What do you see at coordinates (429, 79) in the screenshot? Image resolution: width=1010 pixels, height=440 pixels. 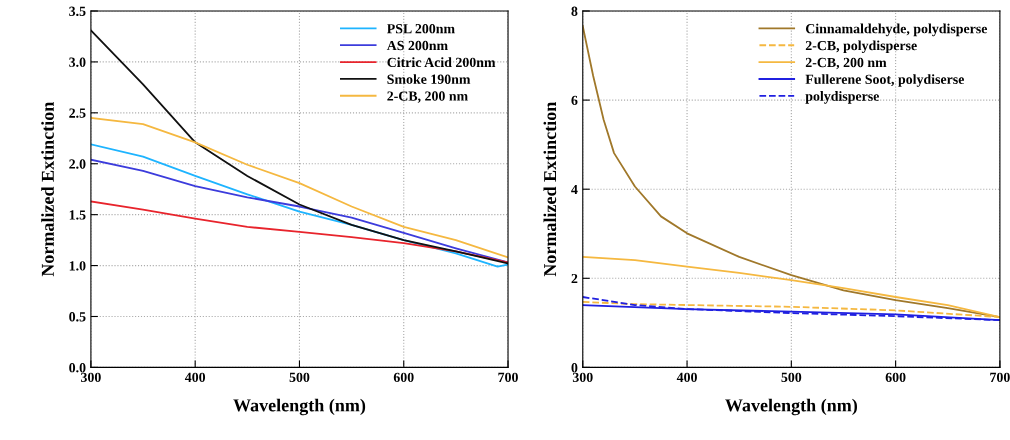 I see `legend-label: Smoke 190nm` at bounding box center [429, 79].